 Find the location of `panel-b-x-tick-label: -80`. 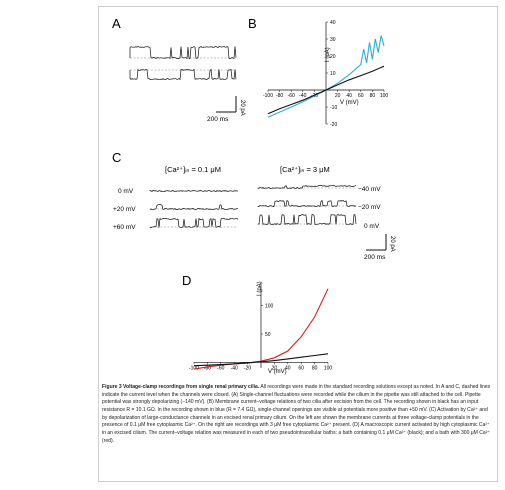

panel-b-x-tick-label: -80 is located at coordinates (279, 96).